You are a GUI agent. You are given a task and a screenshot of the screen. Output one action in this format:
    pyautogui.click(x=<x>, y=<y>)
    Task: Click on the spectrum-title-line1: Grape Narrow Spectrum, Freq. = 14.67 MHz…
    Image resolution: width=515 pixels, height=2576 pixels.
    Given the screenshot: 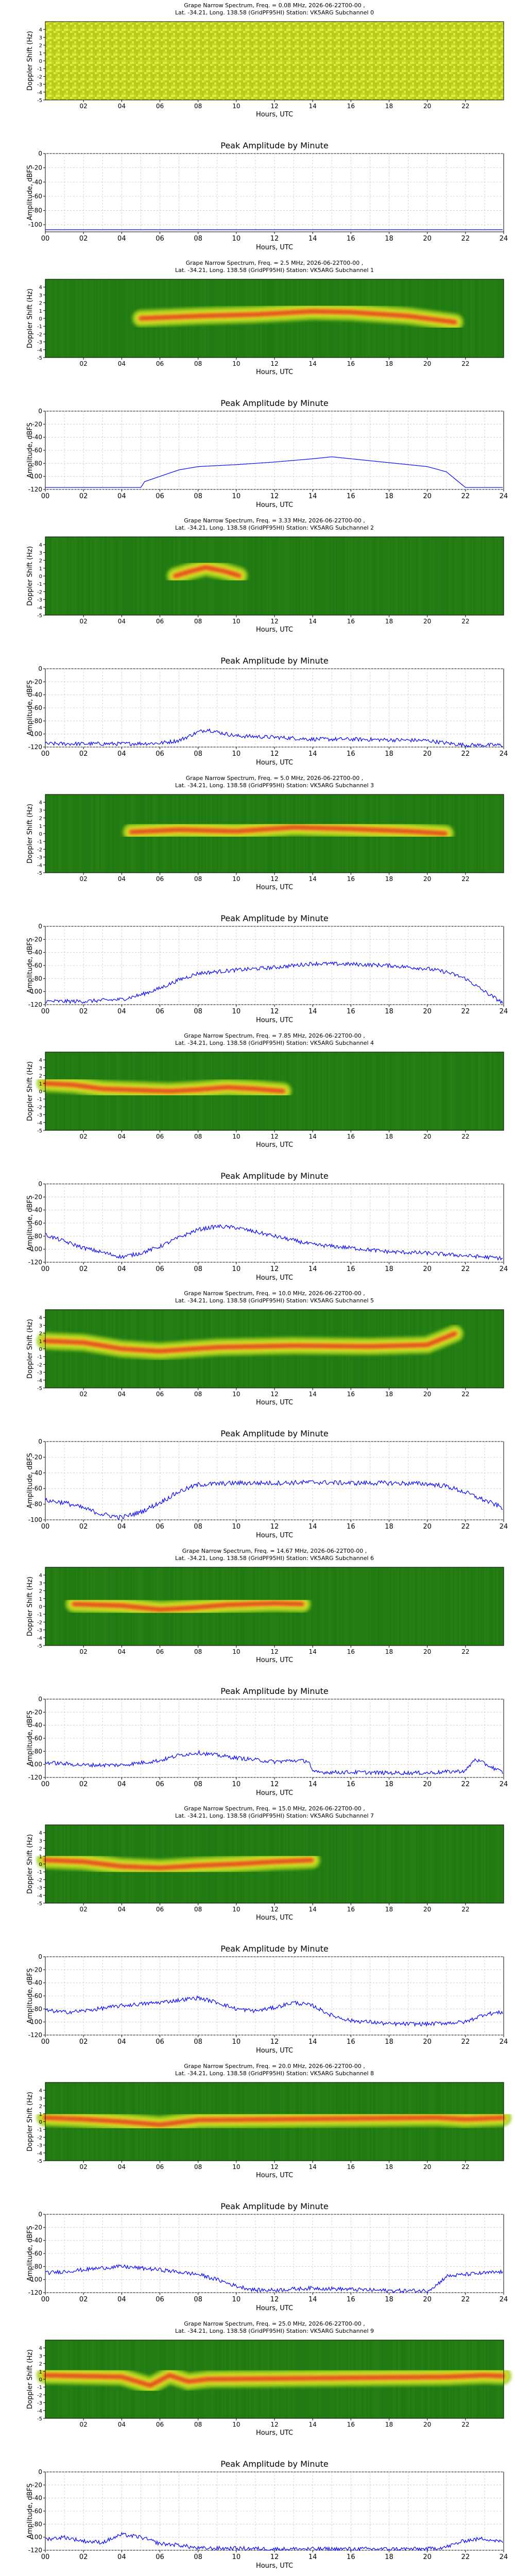 What is the action you would take?
    pyautogui.click(x=274, y=1551)
    